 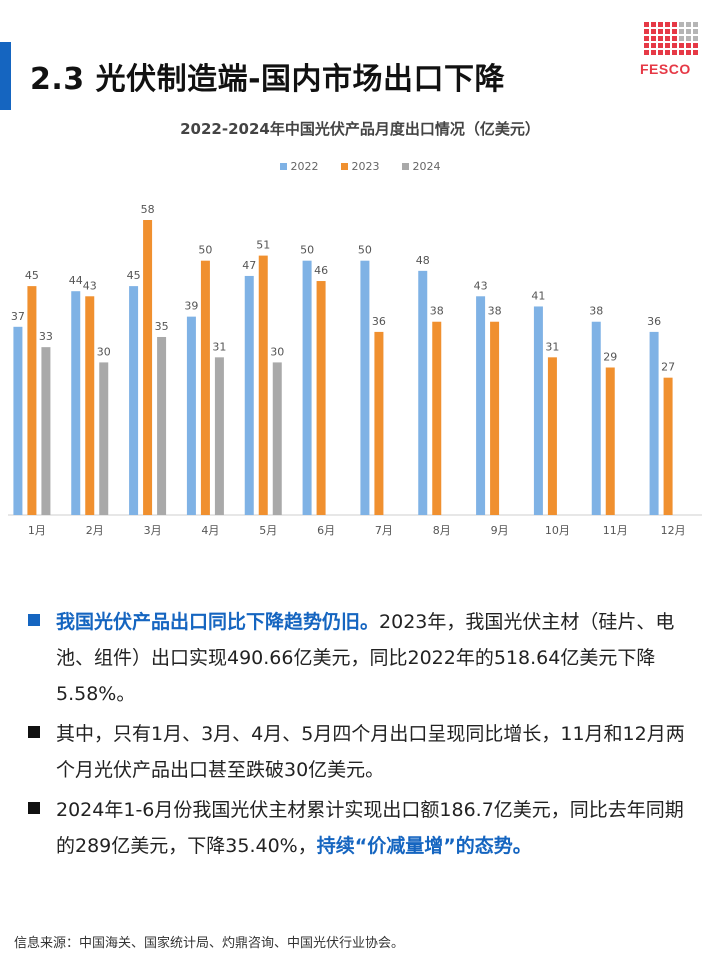 I want to click on bar-label-2022-12: 36, so click(x=654, y=321).